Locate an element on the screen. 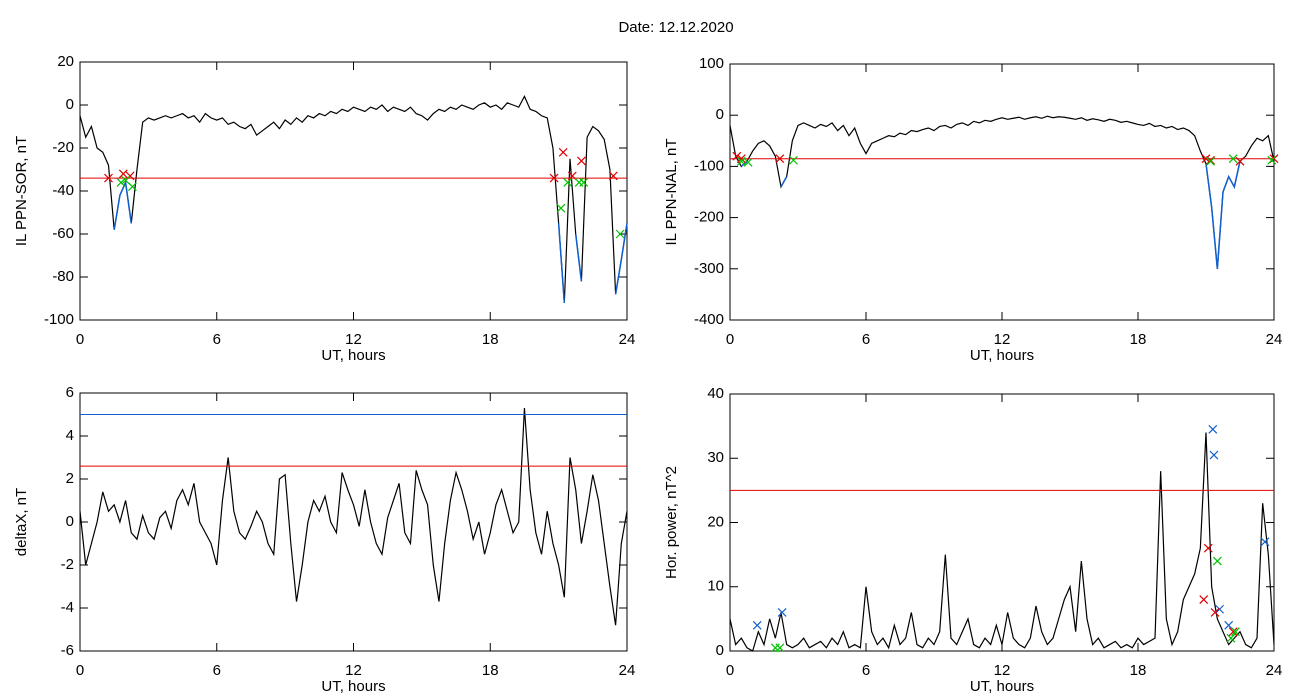 Image resolution: width=1300 pixels, height=700 pixels. y-axis-label: IL PPN-SOR, nT is located at coordinates (21, 191).